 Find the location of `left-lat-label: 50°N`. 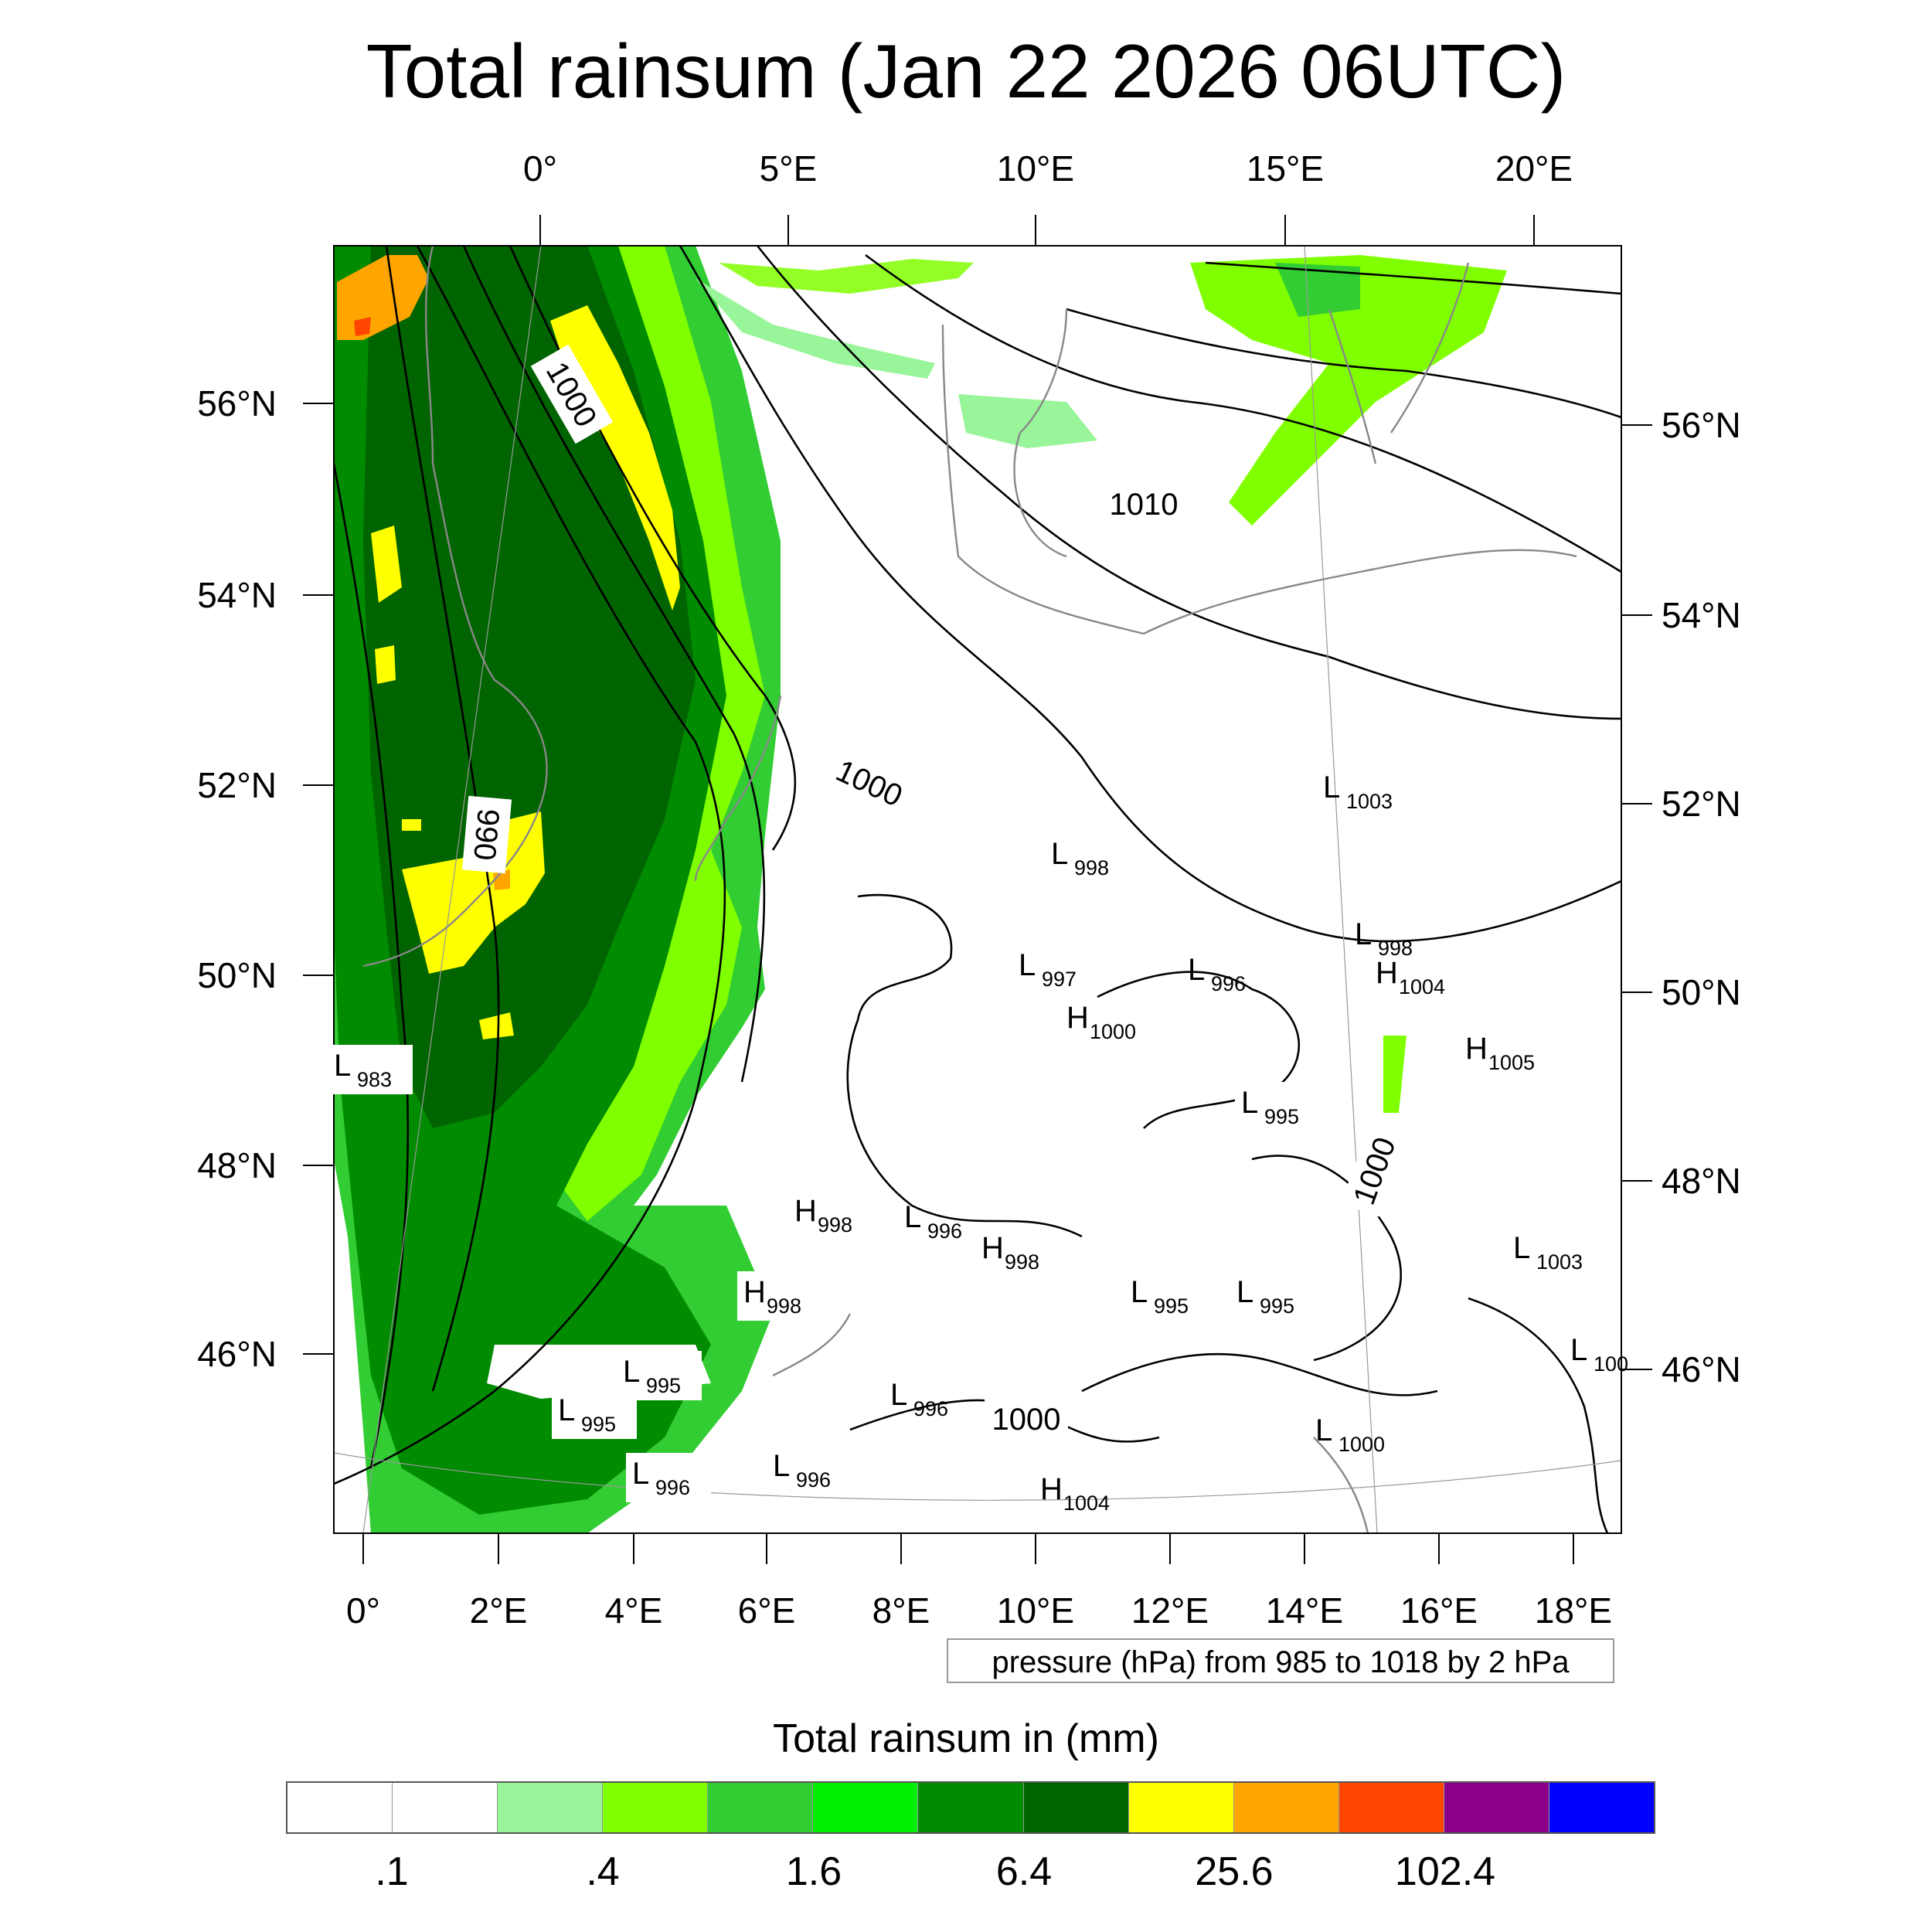

left-lat-label: 50°N is located at coordinates (237, 975).